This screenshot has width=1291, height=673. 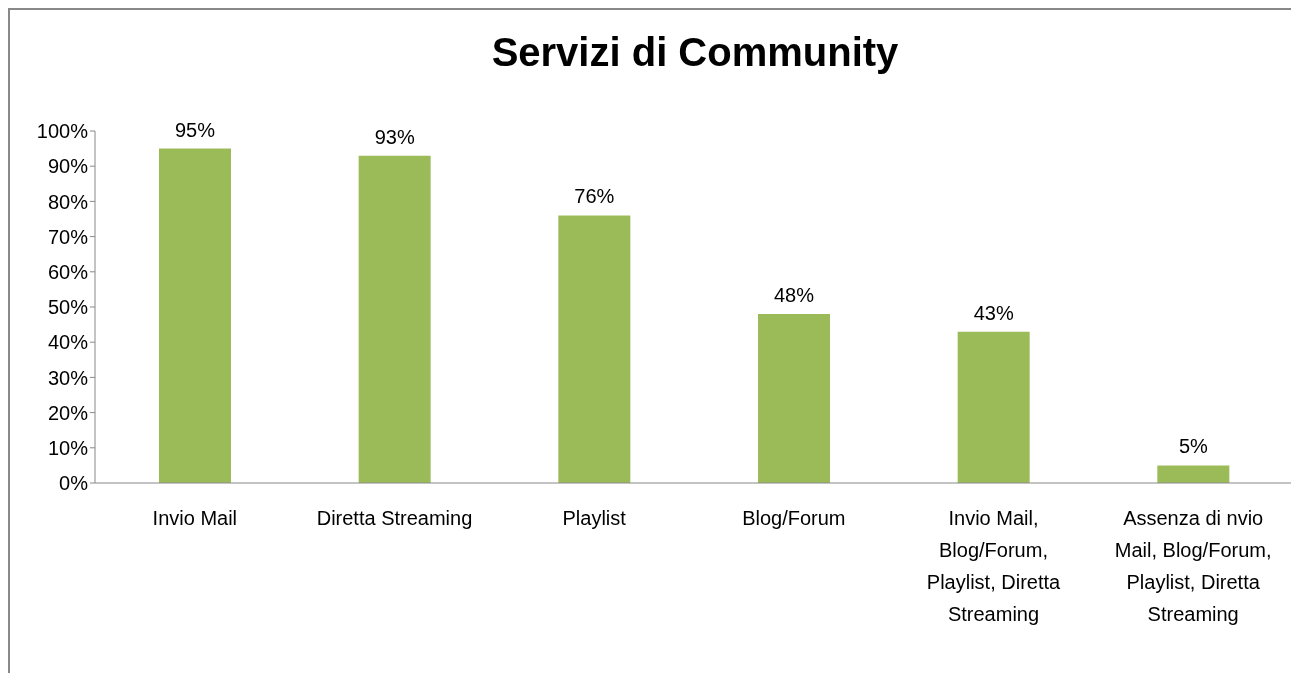 What do you see at coordinates (695, 52) in the screenshot?
I see `chart-title: Servizi di Community` at bounding box center [695, 52].